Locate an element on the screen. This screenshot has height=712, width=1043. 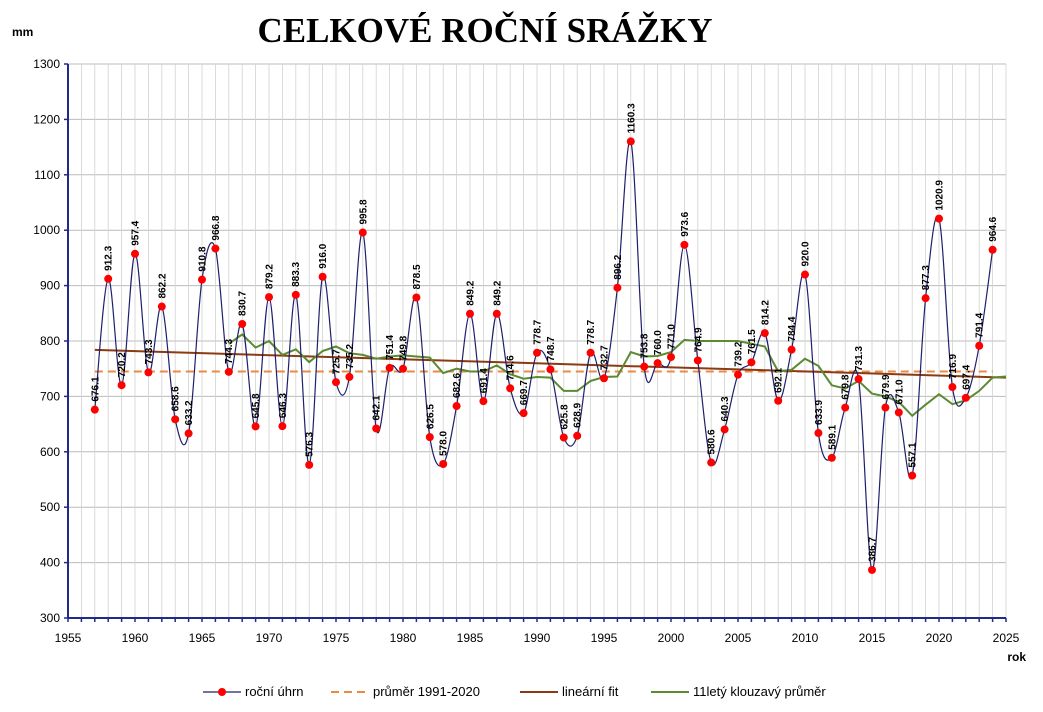
x-tick-label: 1980 is located at coordinates (403, 638).